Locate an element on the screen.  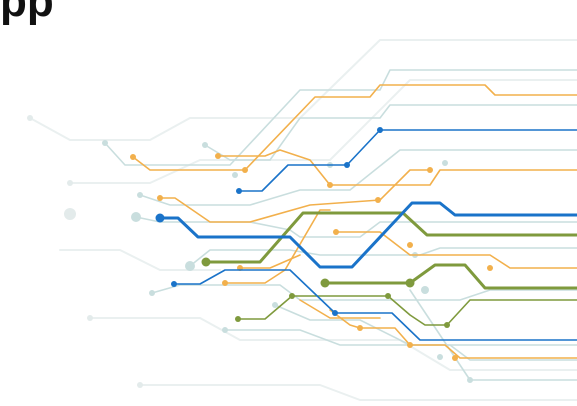
green-dots is located at coordinates (325, 292).